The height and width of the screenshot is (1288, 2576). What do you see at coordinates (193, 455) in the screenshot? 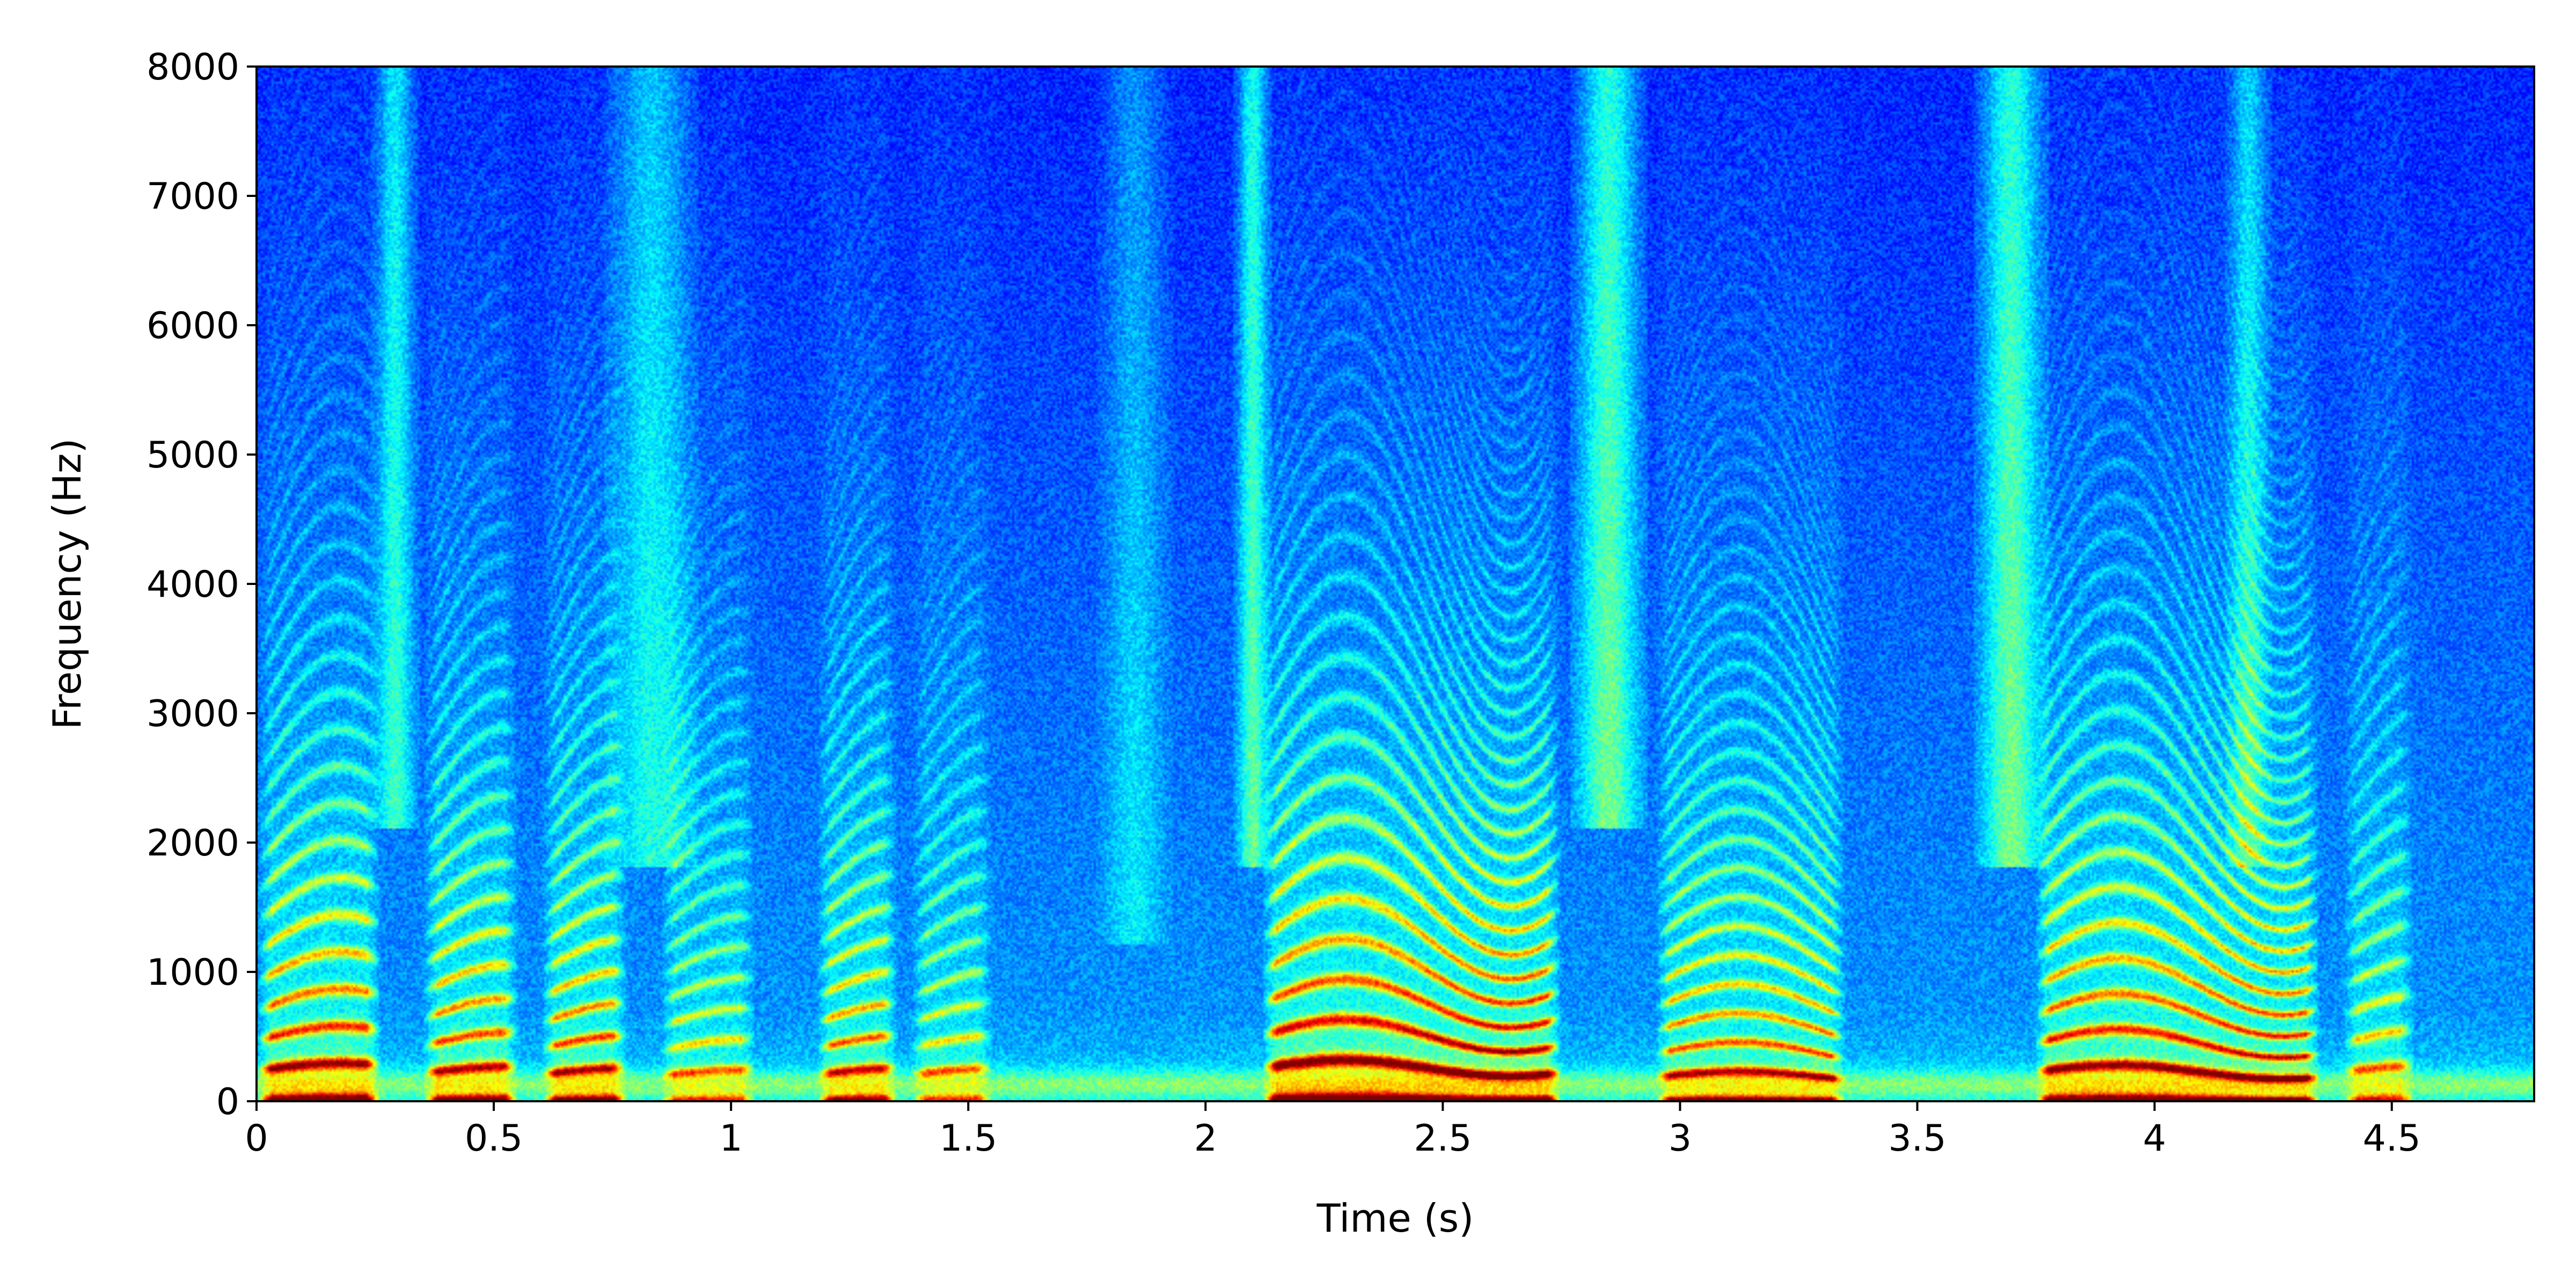
I see `y-tick-label: 5000` at bounding box center [193, 455].